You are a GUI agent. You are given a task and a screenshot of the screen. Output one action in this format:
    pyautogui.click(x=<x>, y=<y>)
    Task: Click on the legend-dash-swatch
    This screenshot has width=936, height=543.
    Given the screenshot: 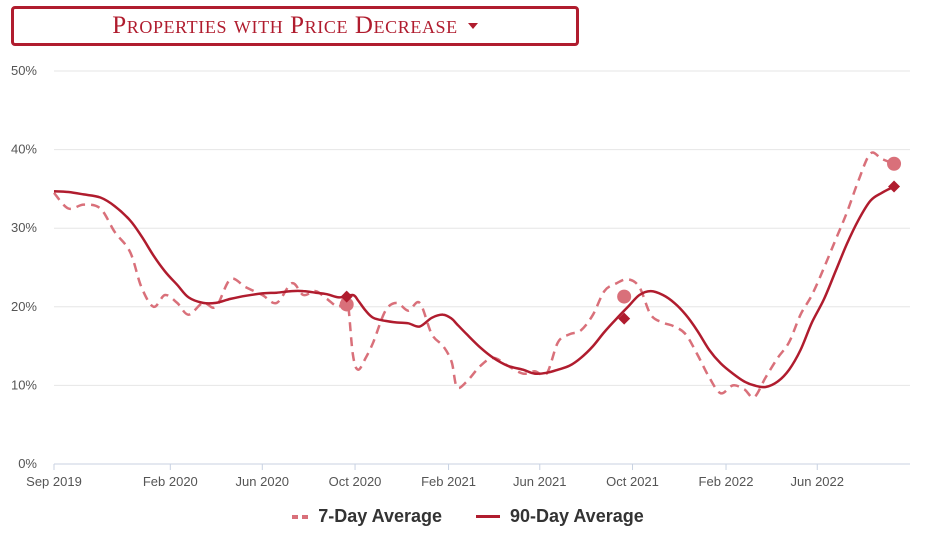 What is the action you would take?
    pyautogui.click(x=300, y=516)
    